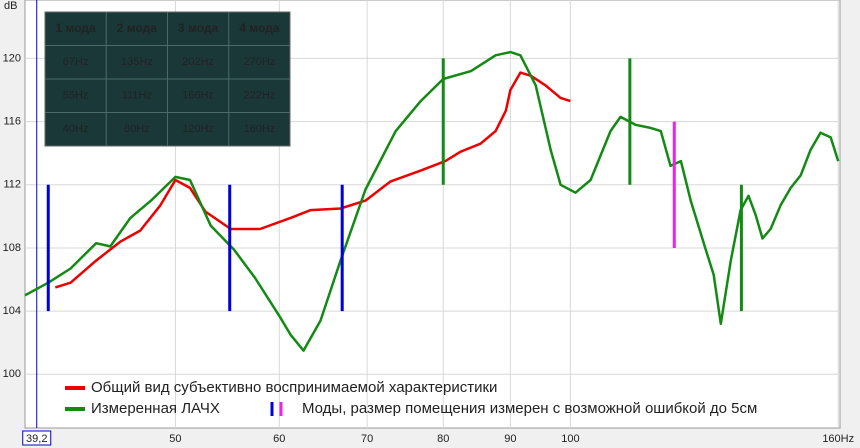  What do you see at coordinates (259, 62) in the screenshot?
I see `table-cell: 270Hz` at bounding box center [259, 62].